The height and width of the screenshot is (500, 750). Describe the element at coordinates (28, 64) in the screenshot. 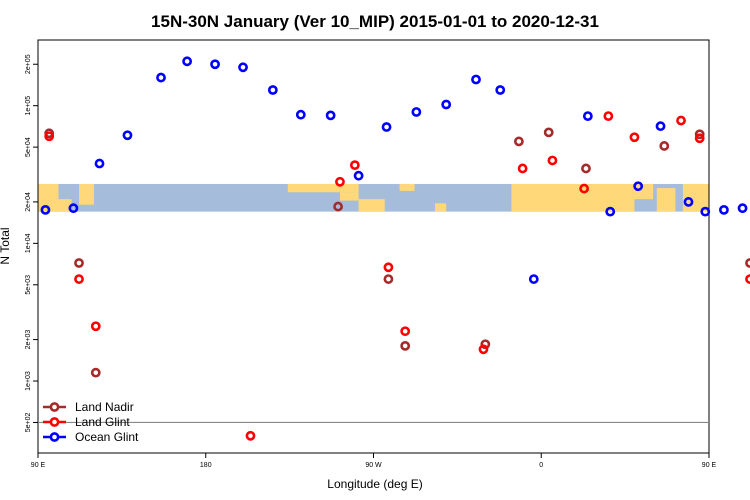

I see `y-tick-label: 2e+05` at that location.